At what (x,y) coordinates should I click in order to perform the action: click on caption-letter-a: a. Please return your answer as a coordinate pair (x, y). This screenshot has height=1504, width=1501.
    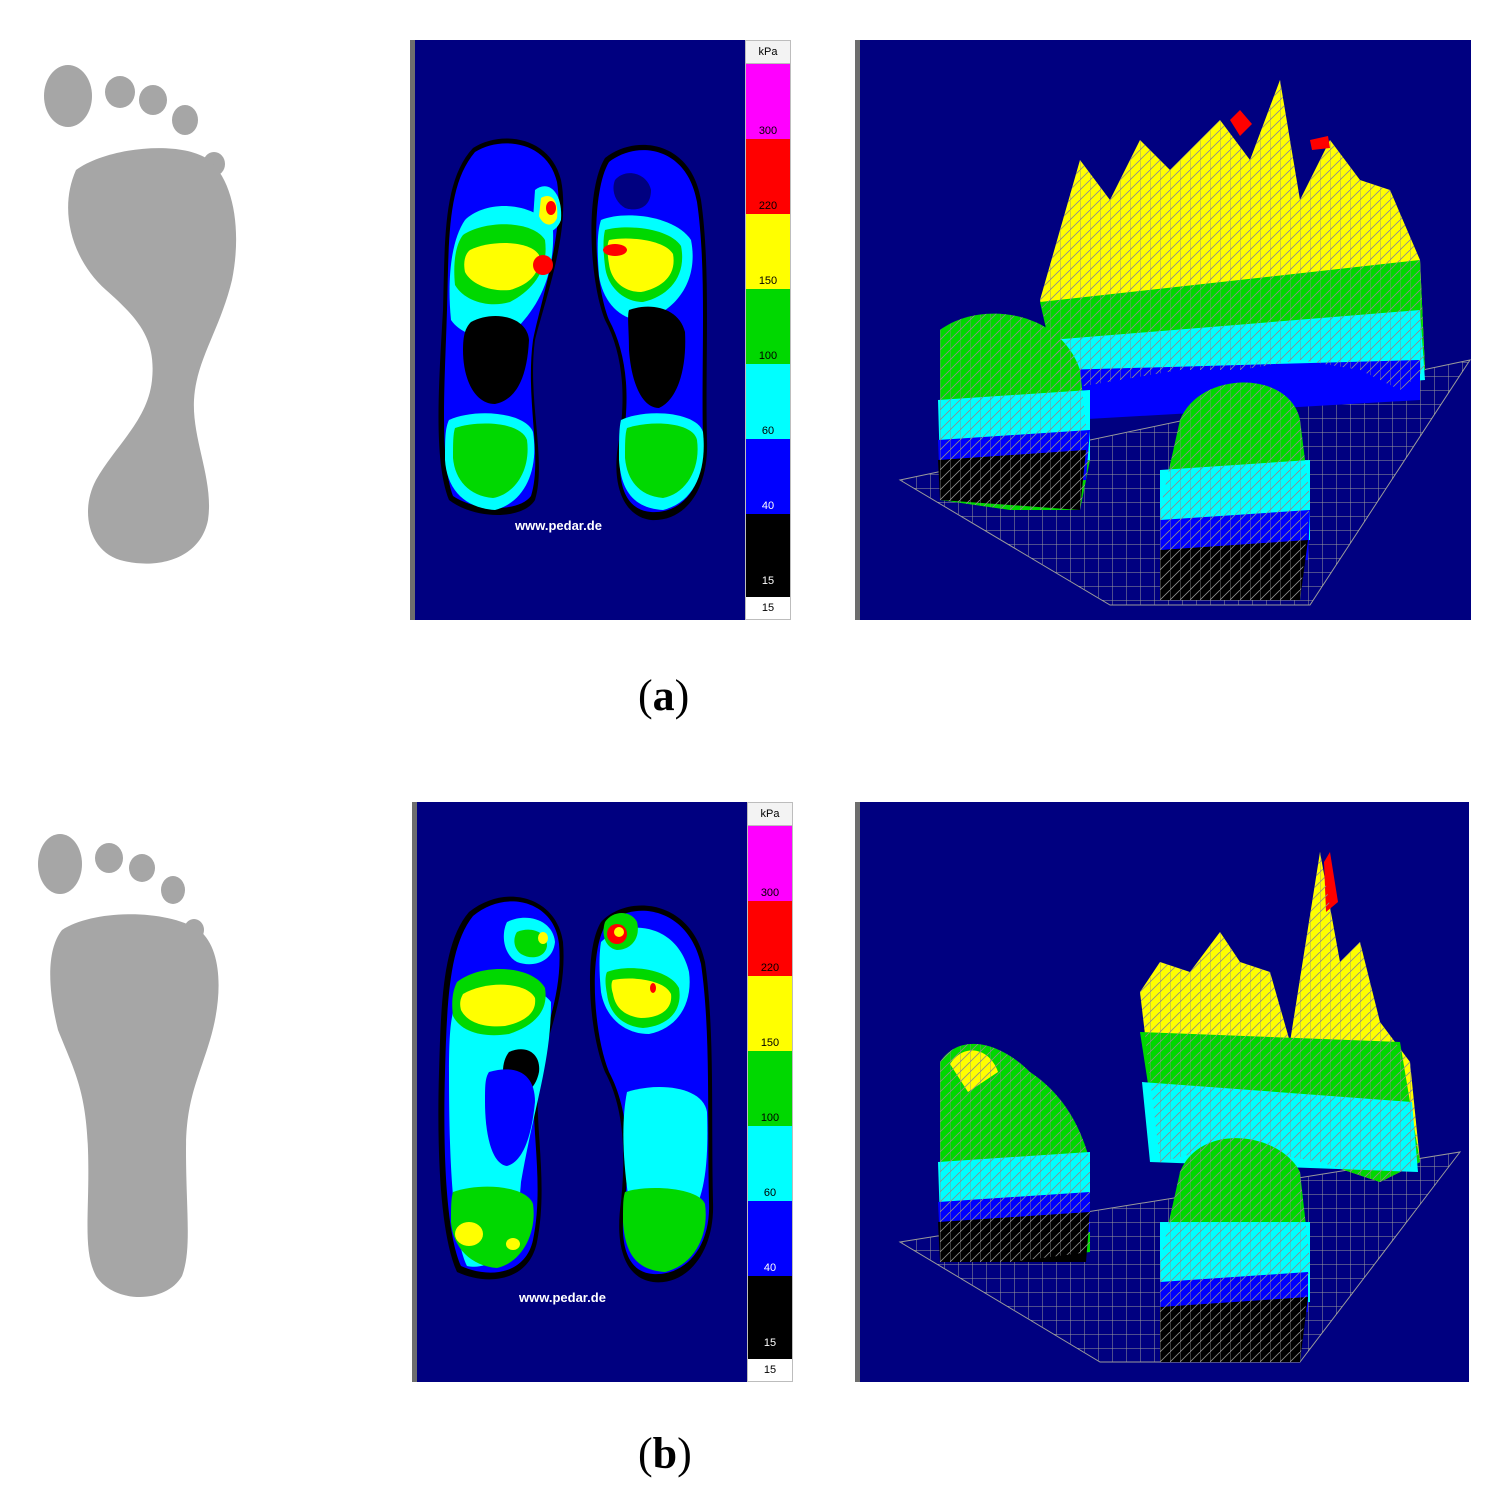
    Looking at the image, I should click on (663, 695).